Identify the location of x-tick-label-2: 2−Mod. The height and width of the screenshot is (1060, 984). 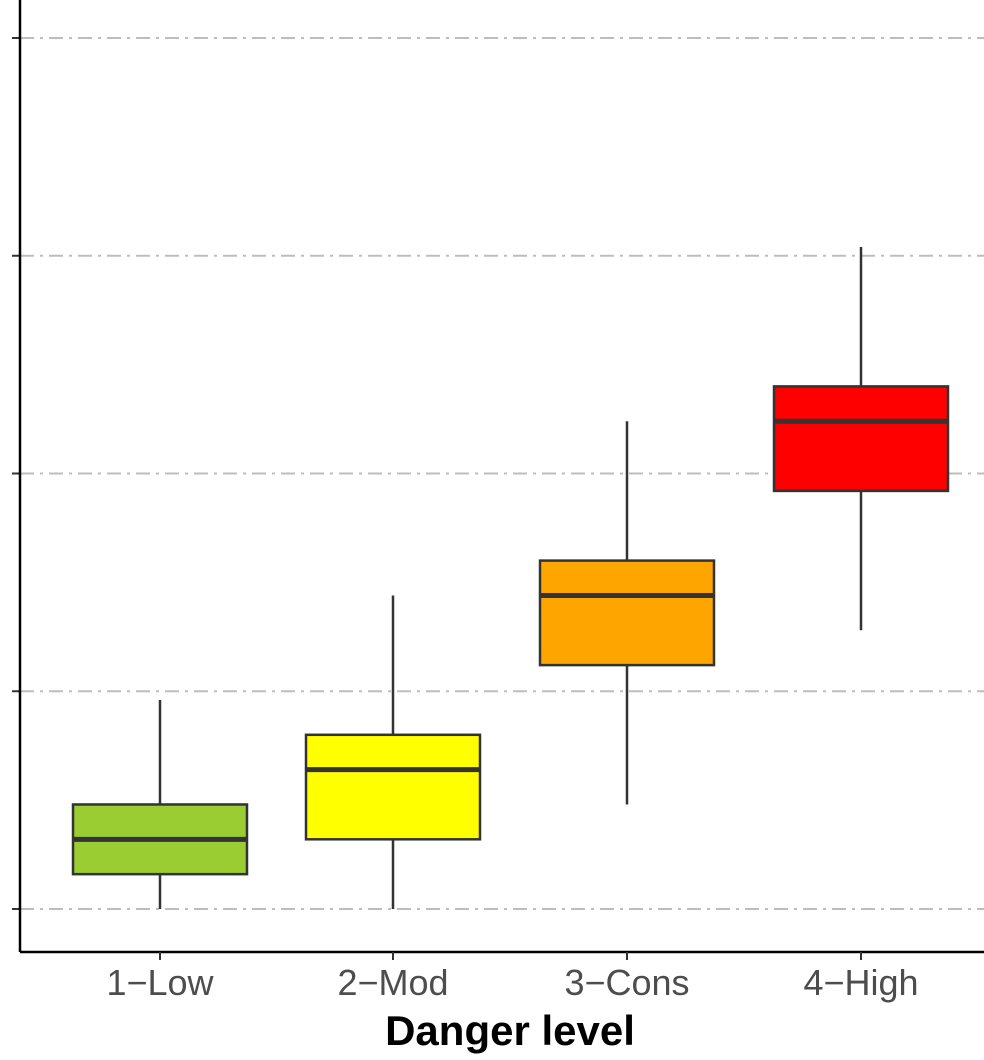
(392, 982).